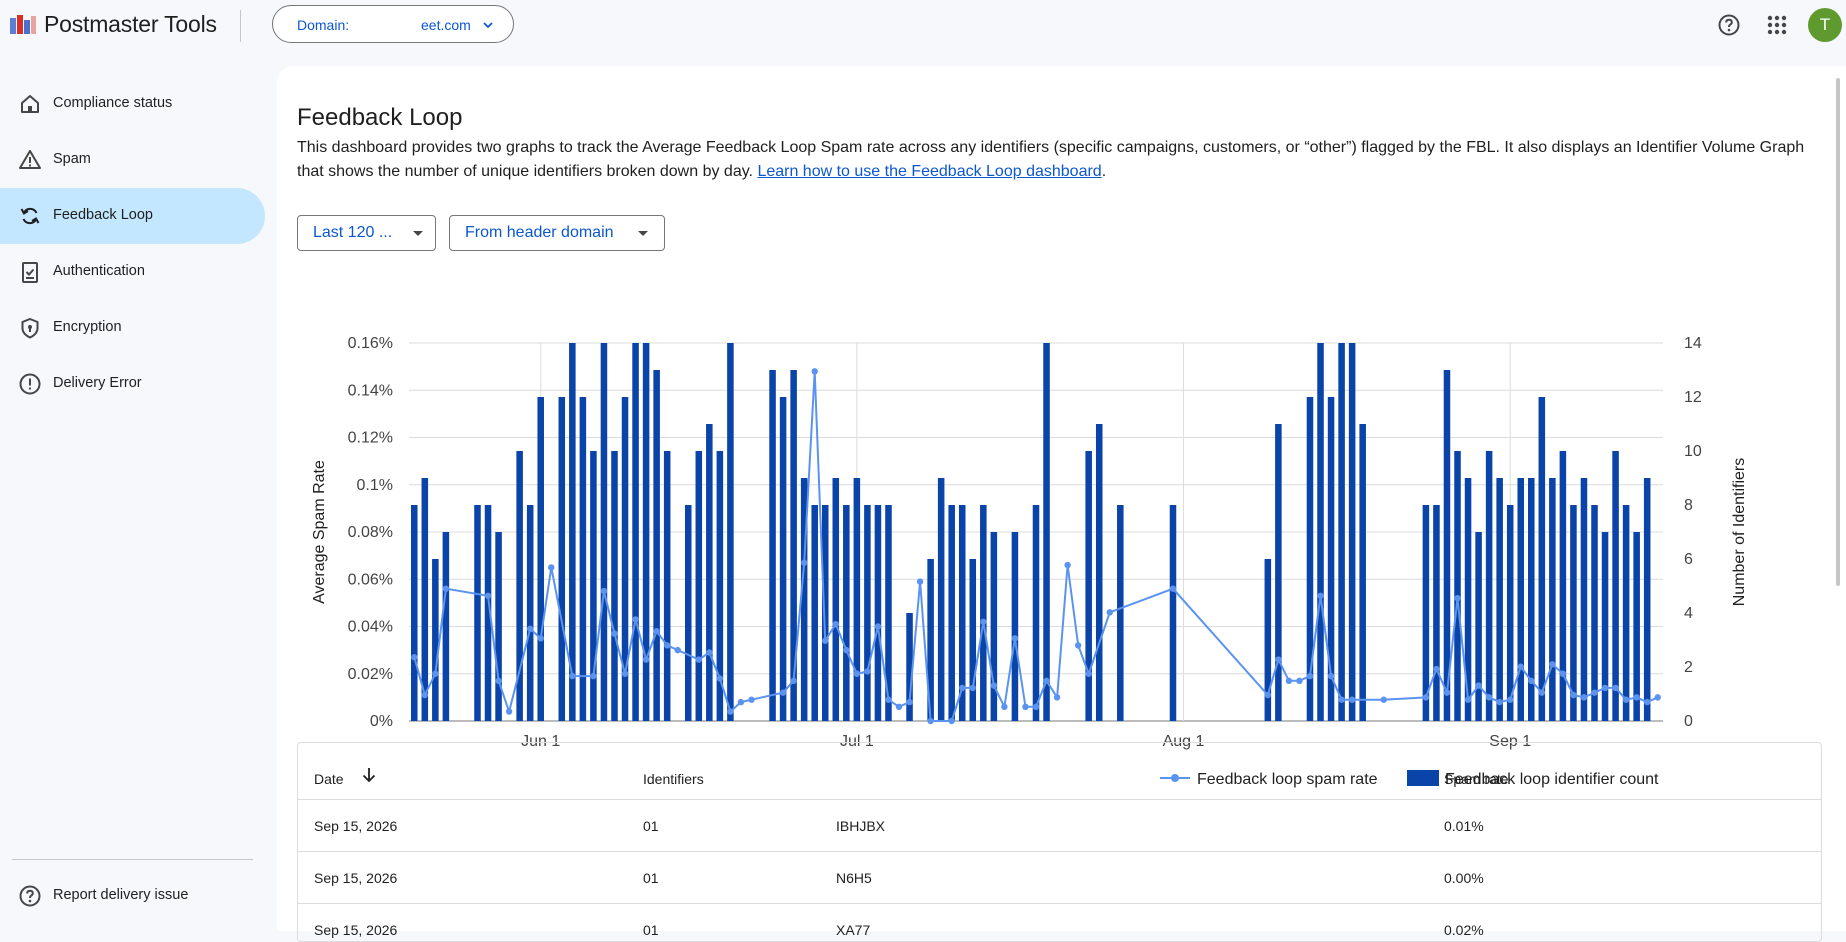 This screenshot has height=942, width=1846. I want to click on row-date: Sep 15, 2026, so click(356, 930).